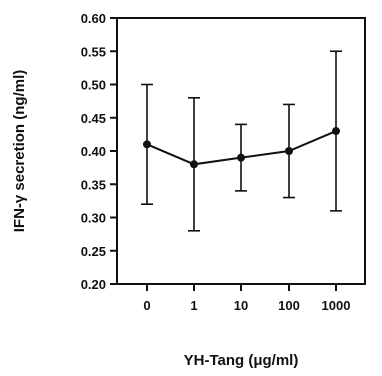  I want to click on y-tick-label: 0.25, so click(93, 251).